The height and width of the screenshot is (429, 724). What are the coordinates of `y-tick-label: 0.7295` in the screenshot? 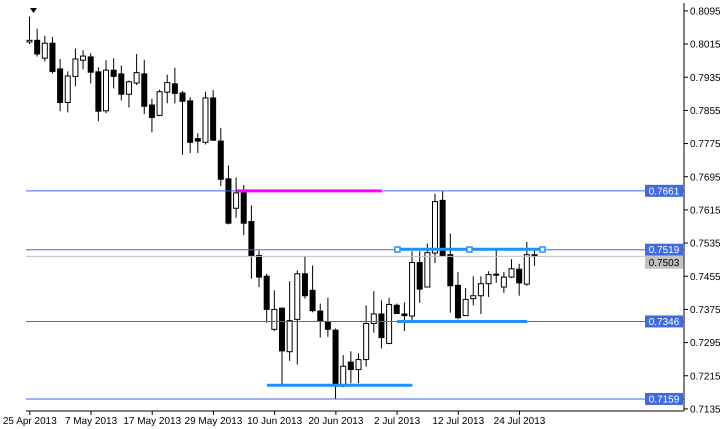 It's located at (706, 344).